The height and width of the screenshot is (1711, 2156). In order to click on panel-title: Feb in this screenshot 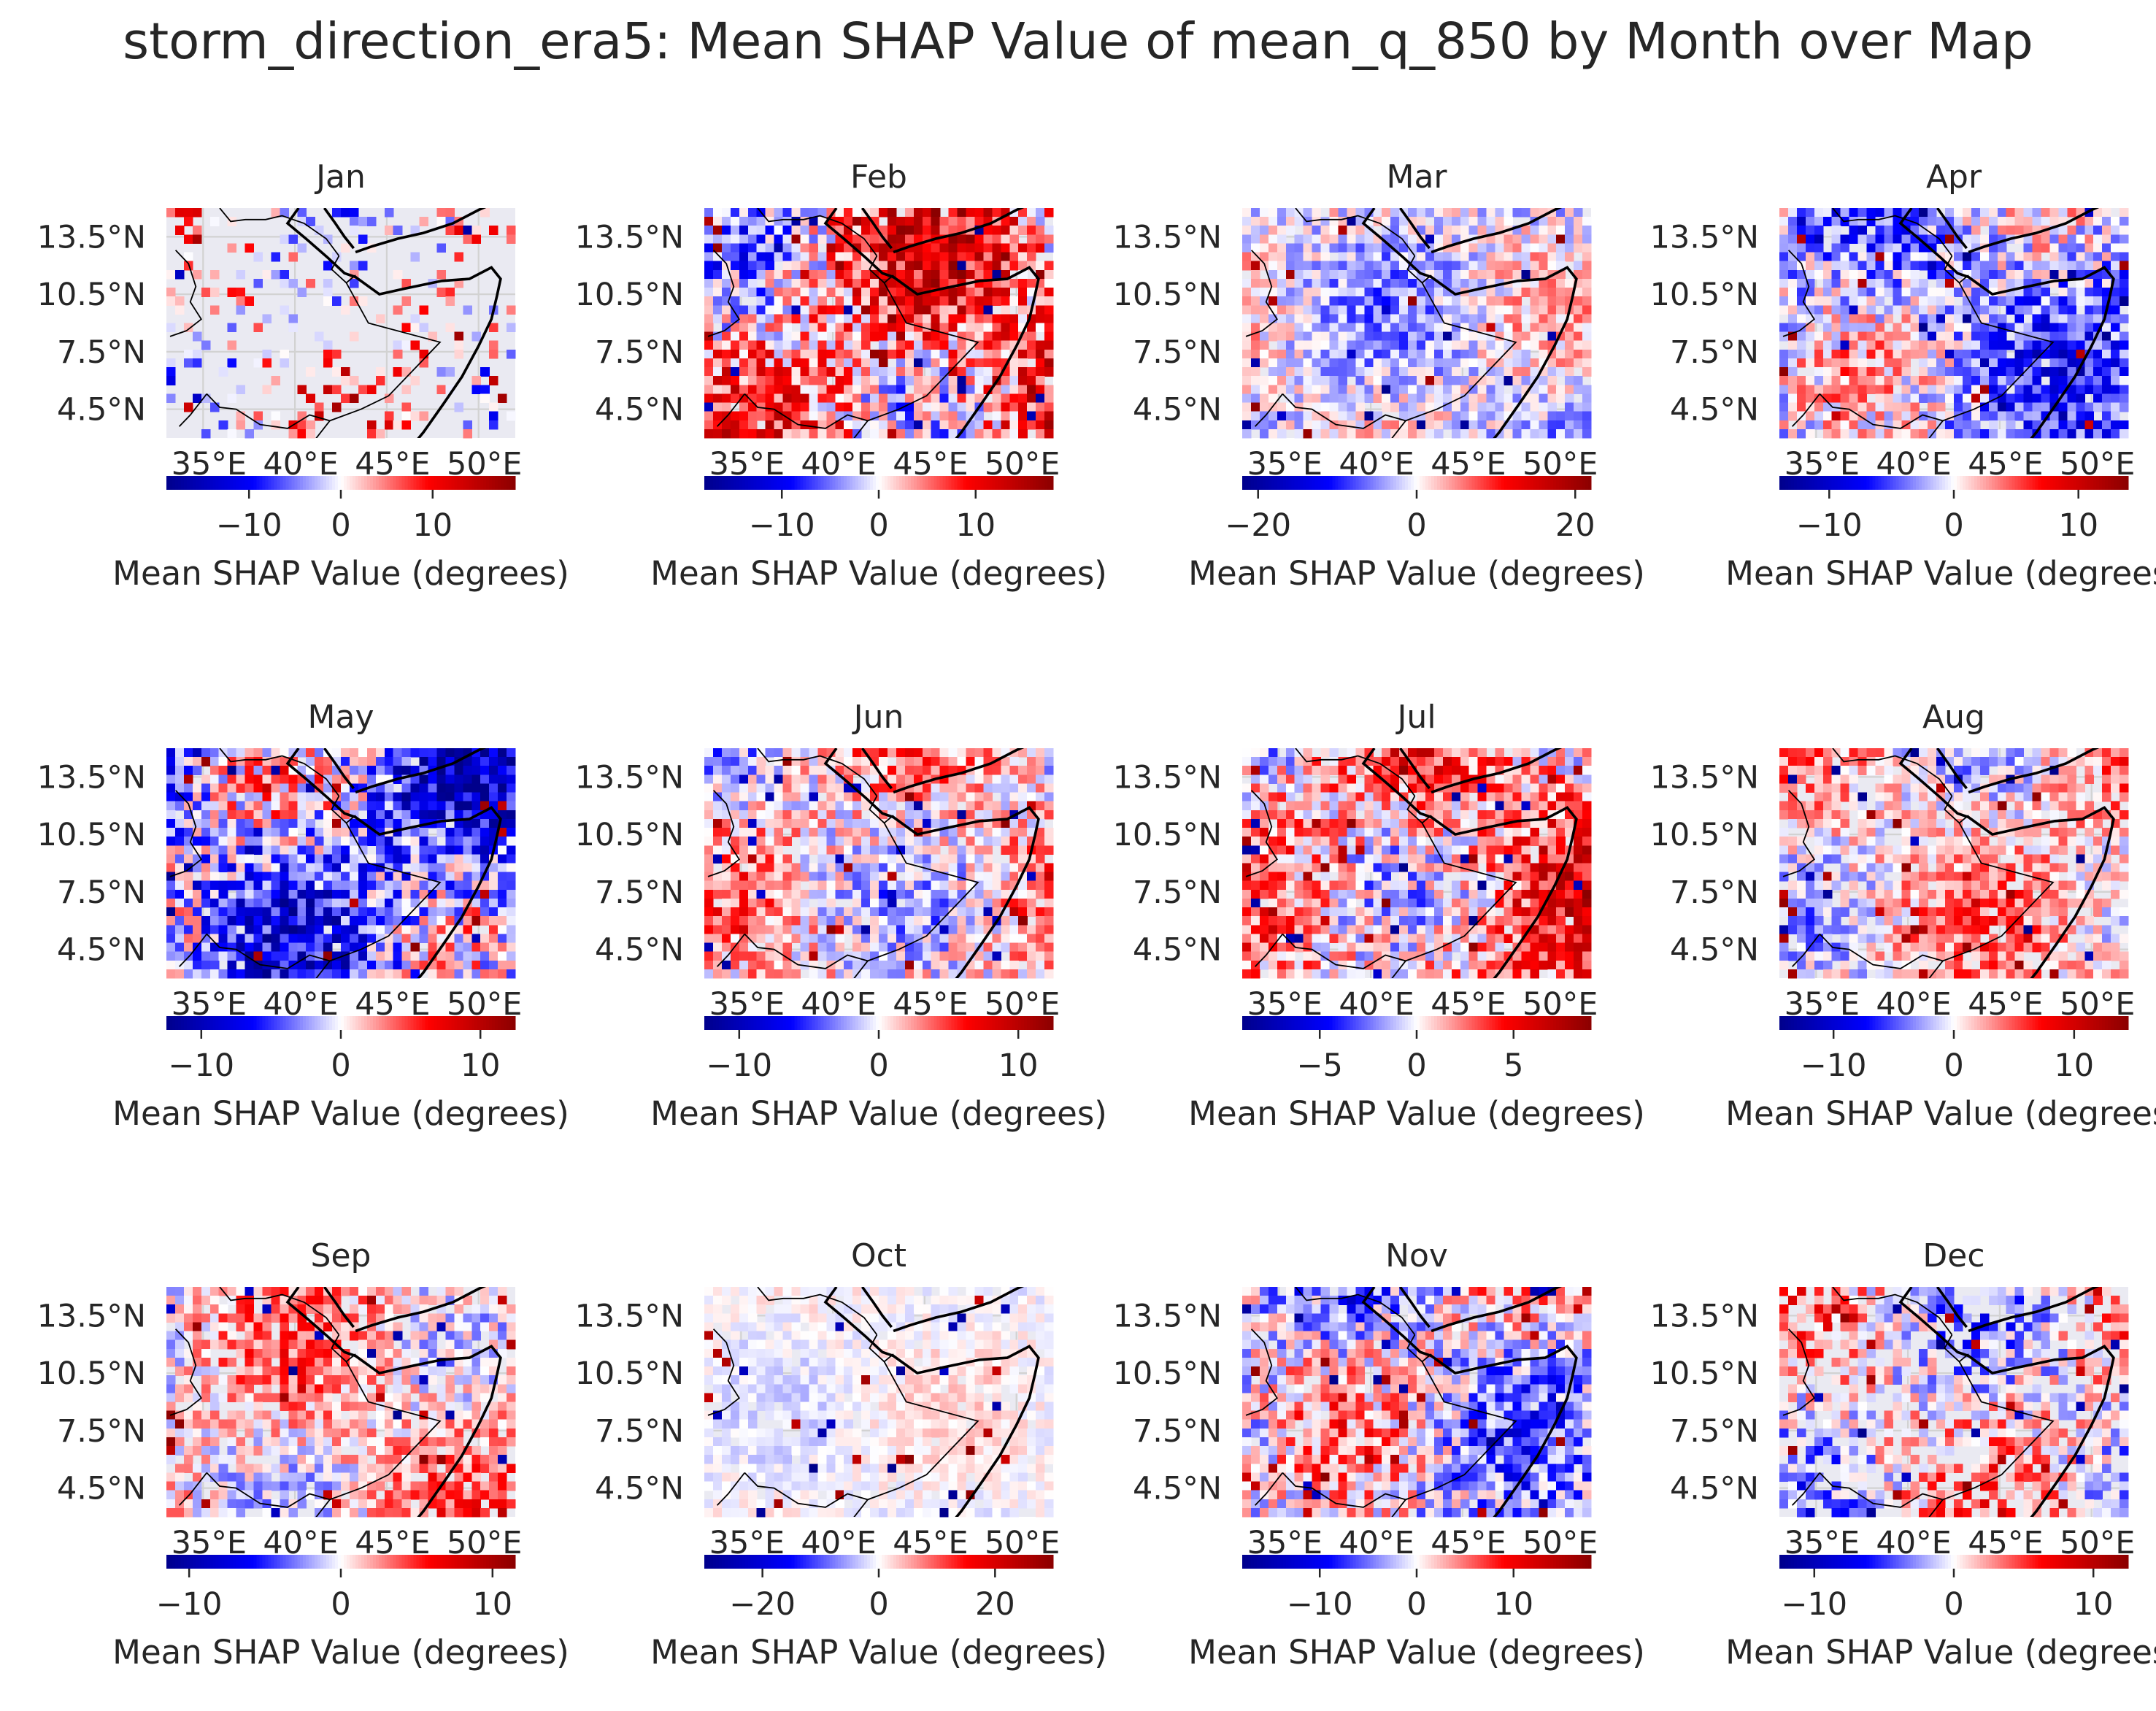, I will do `click(878, 177)`.